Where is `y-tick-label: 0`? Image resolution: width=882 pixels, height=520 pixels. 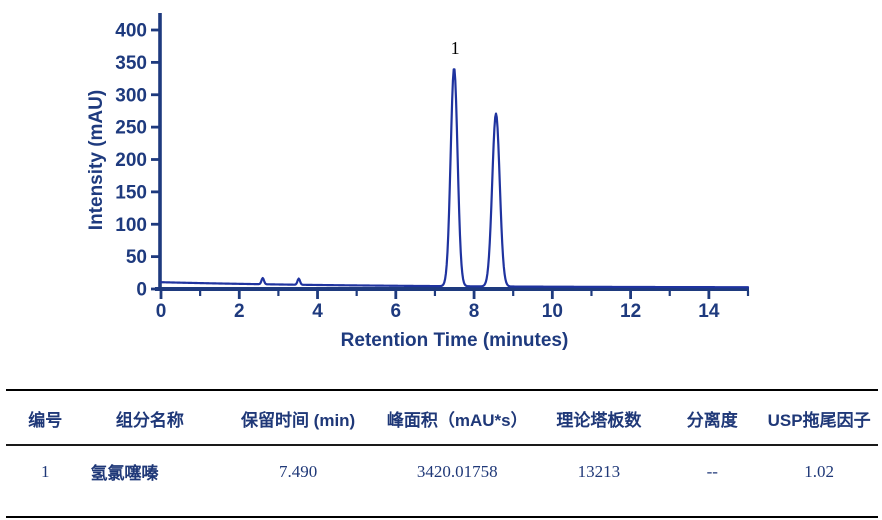
y-tick-label: 0 is located at coordinates (141, 290).